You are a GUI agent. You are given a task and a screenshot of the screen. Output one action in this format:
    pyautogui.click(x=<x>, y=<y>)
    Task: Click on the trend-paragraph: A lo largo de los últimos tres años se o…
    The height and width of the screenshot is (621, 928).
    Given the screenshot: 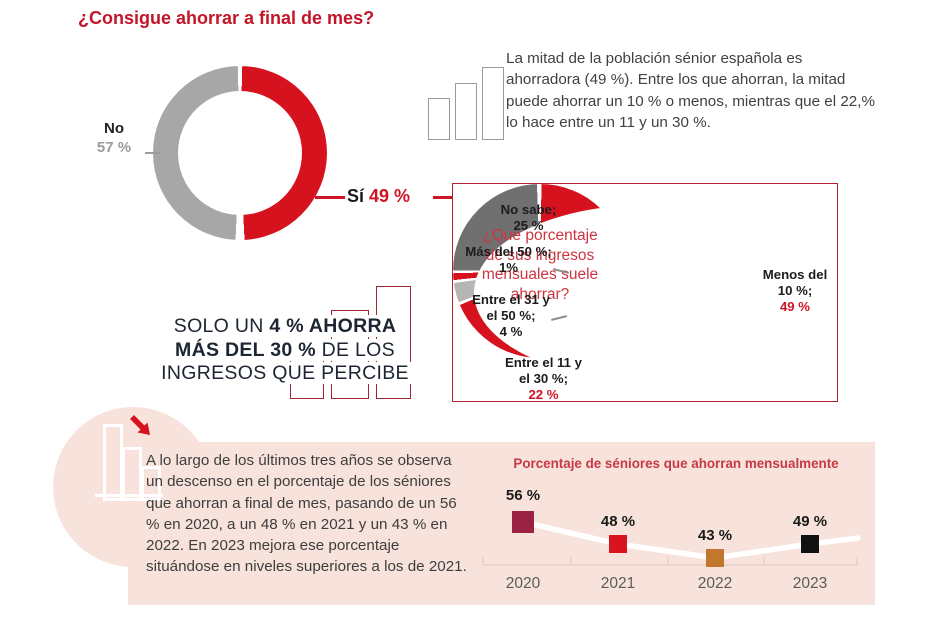 What is the action you would take?
    pyautogui.click(x=306, y=514)
    